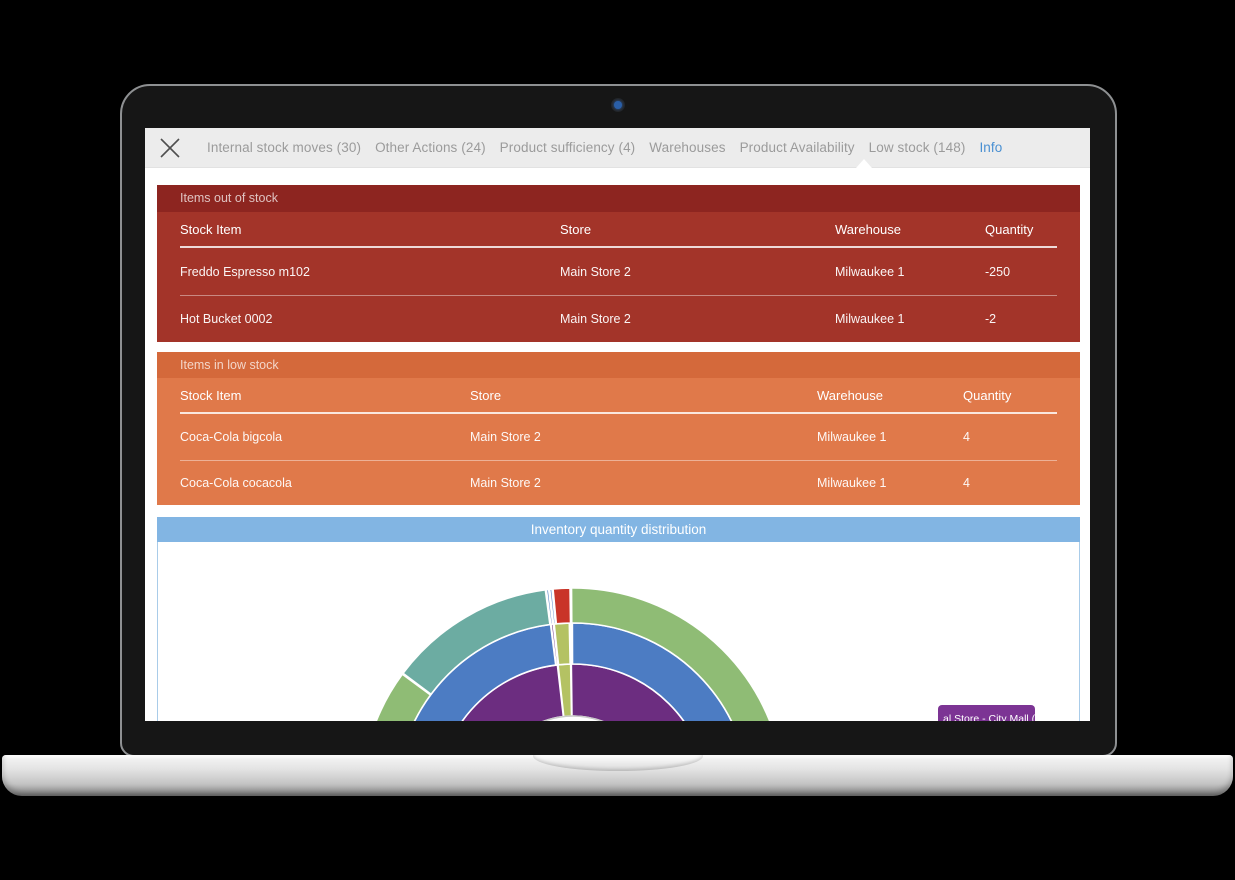 The image size is (1235, 880). I want to click on webcam-icon, so click(618, 105).